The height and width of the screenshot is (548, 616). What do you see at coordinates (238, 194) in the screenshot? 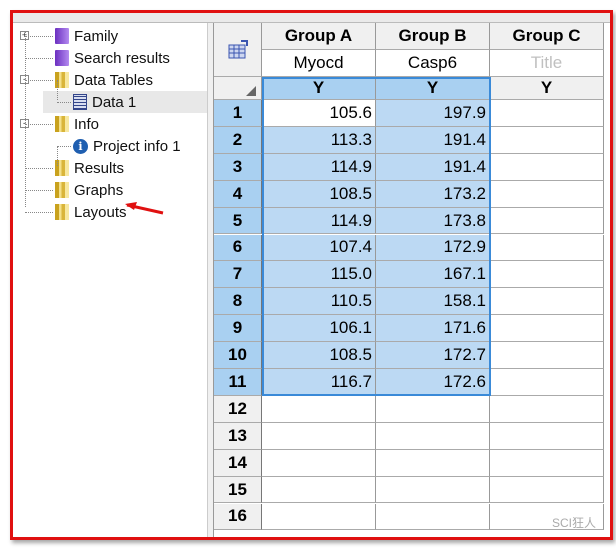
I see `row-header: 4` at bounding box center [238, 194].